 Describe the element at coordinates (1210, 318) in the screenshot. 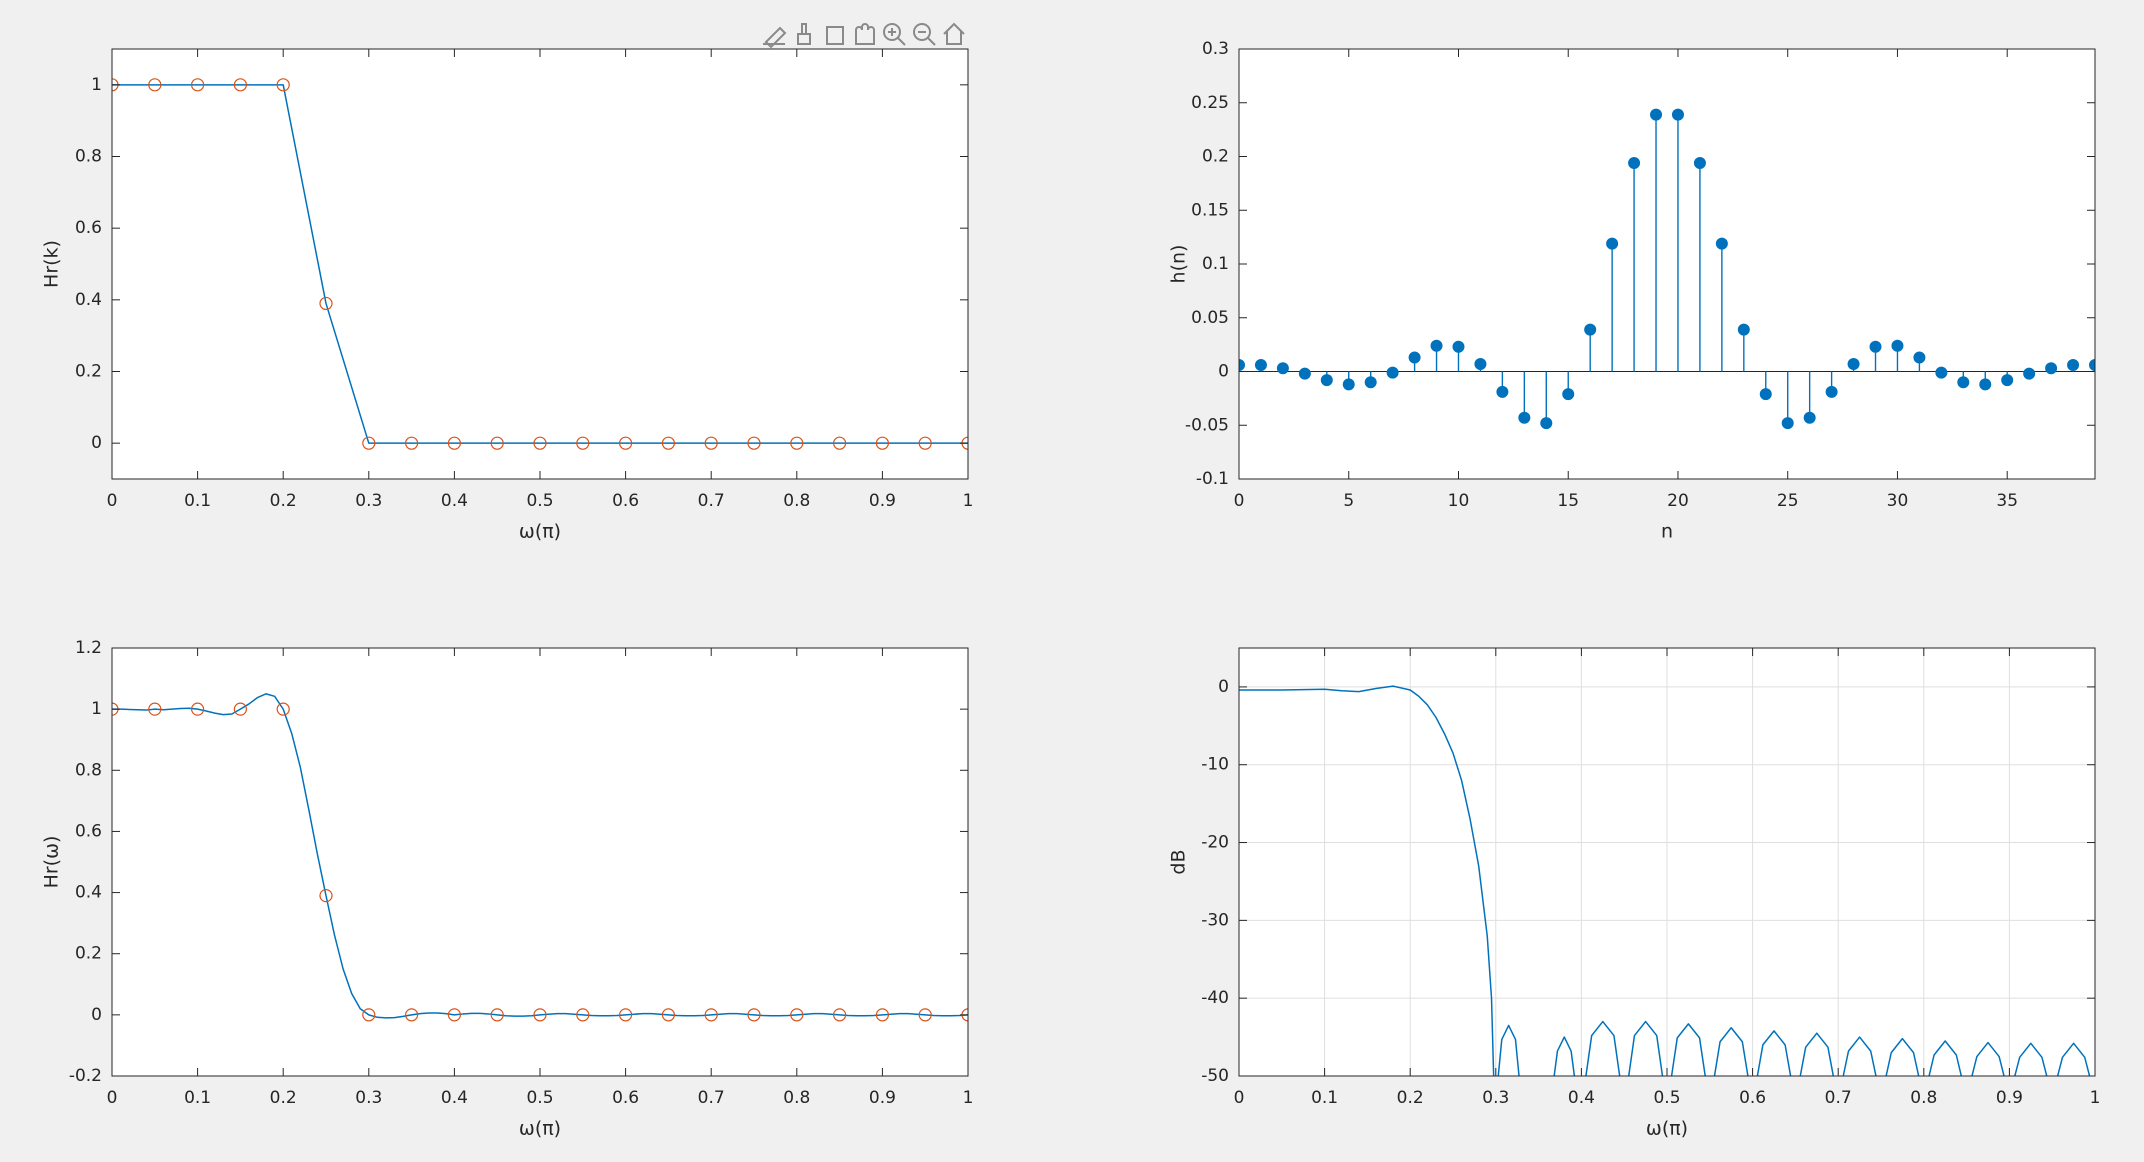

I see `y-tick-label: 0.05` at that location.